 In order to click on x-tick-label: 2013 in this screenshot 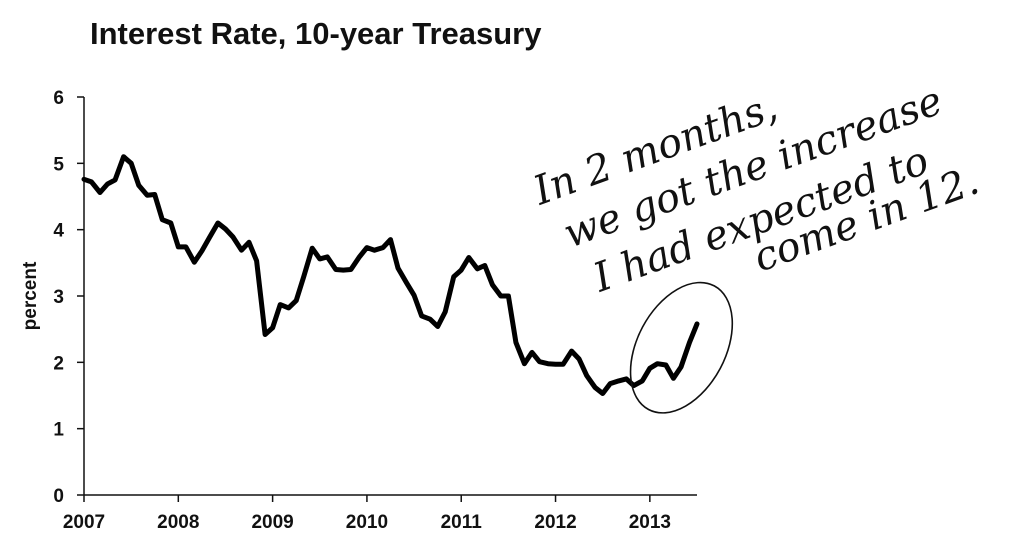, I will do `click(650, 522)`.